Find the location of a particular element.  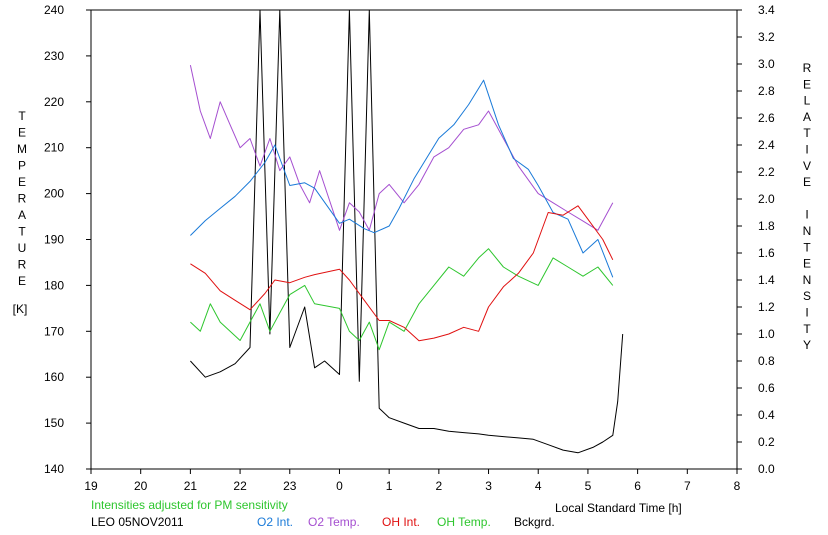

left-tick-label: 140 is located at coordinates (54, 469).